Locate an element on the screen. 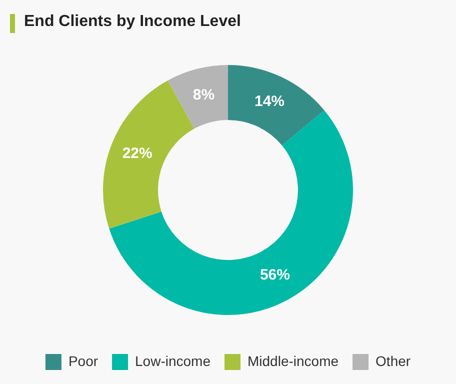 This screenshot has height=384, width=456. data-label: 22% is located at coordinates (137, 153).